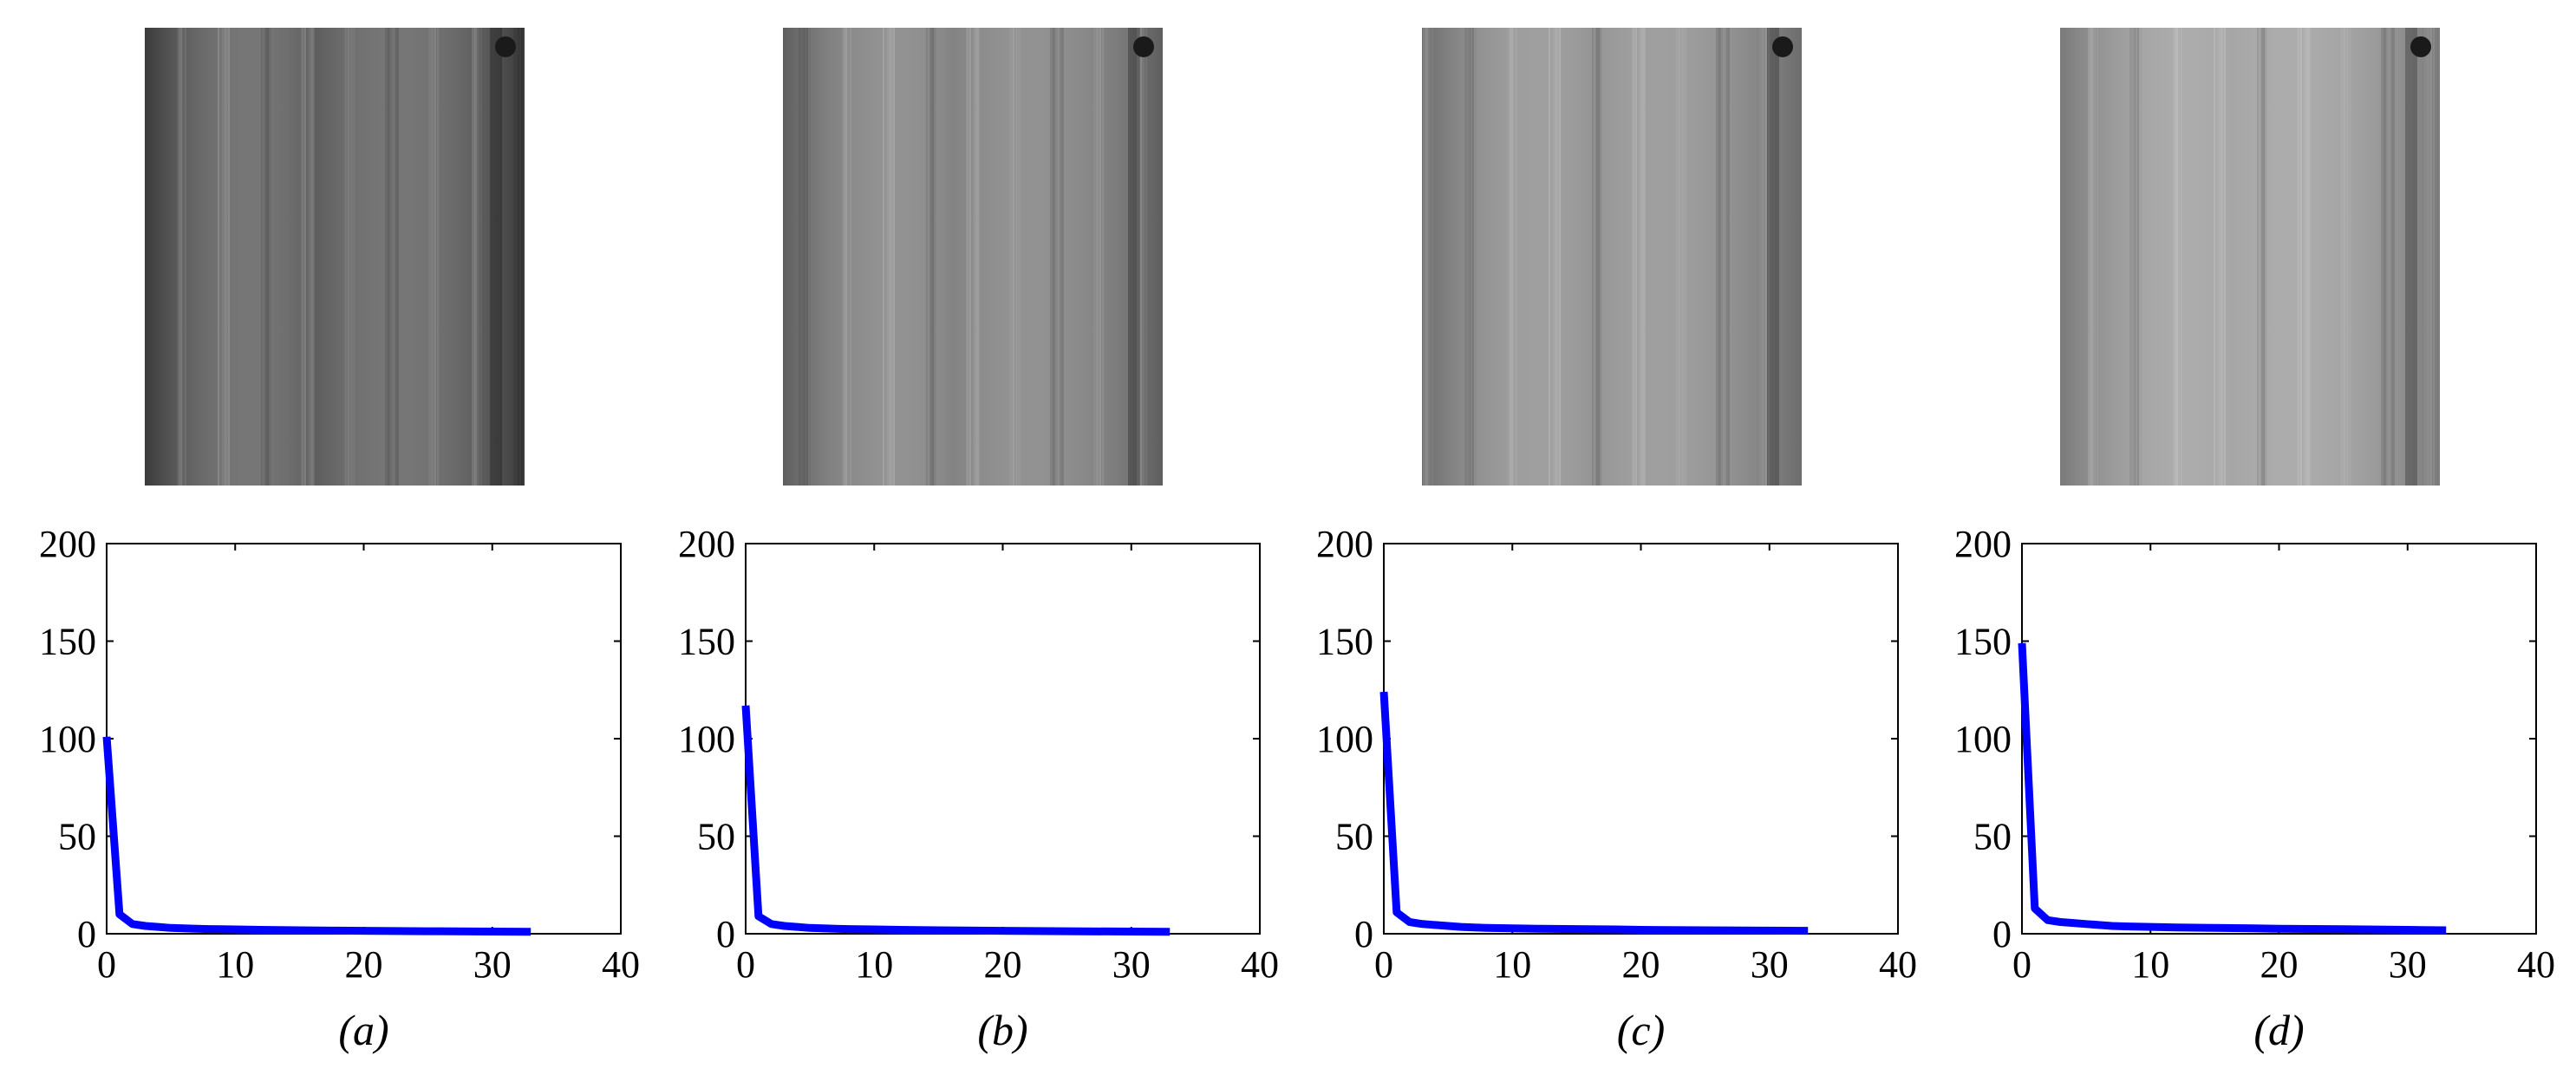  I want to click on surface-photo-b, so click(973, 257).